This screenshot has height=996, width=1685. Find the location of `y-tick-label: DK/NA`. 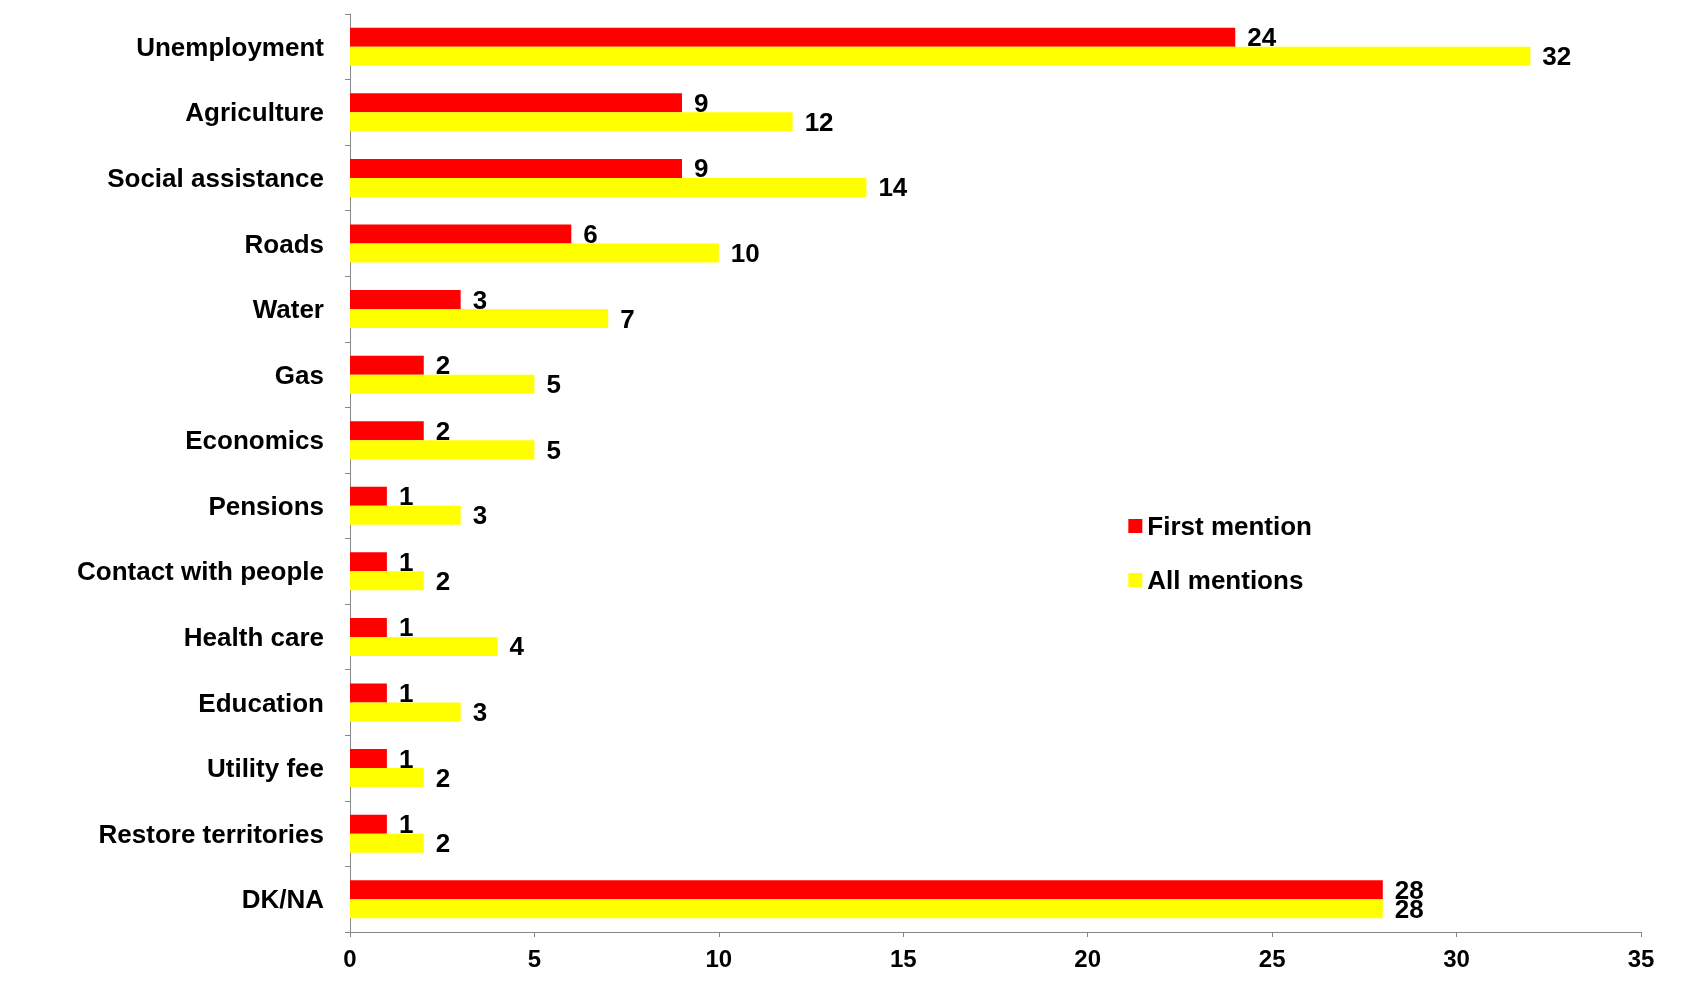

y-tick-label: DK/NA is located at coordinates (283, 899).